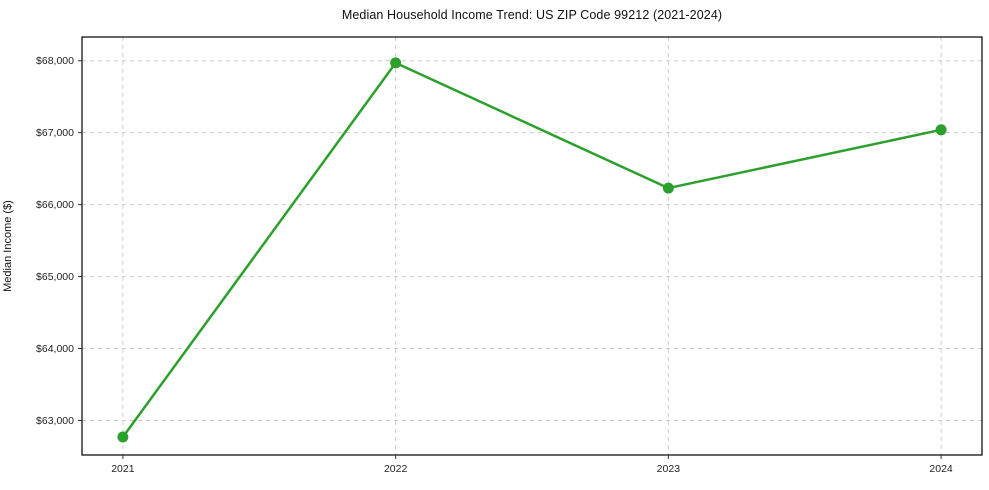 The width and height of the screenshot is (989, 490). I want to click on y-axis-label: Median Income ($), so click(8, 246).